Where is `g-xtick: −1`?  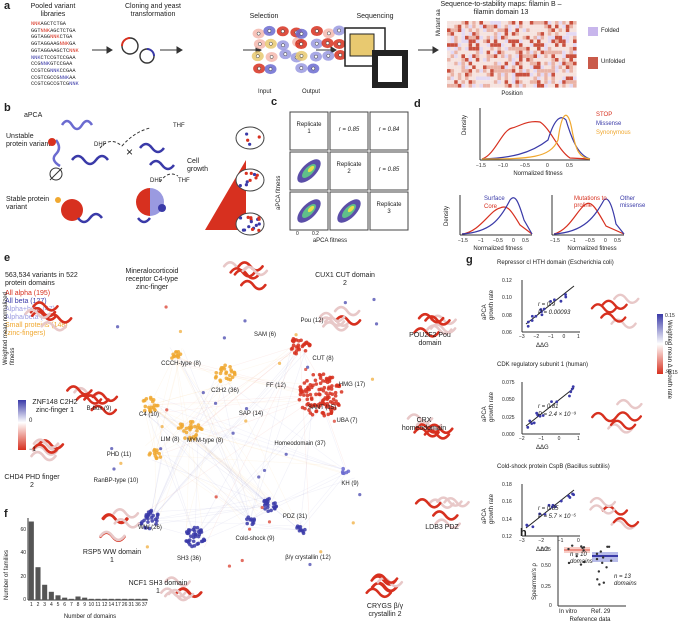
g-xtick: −1 is located at coordinates (551, 337).